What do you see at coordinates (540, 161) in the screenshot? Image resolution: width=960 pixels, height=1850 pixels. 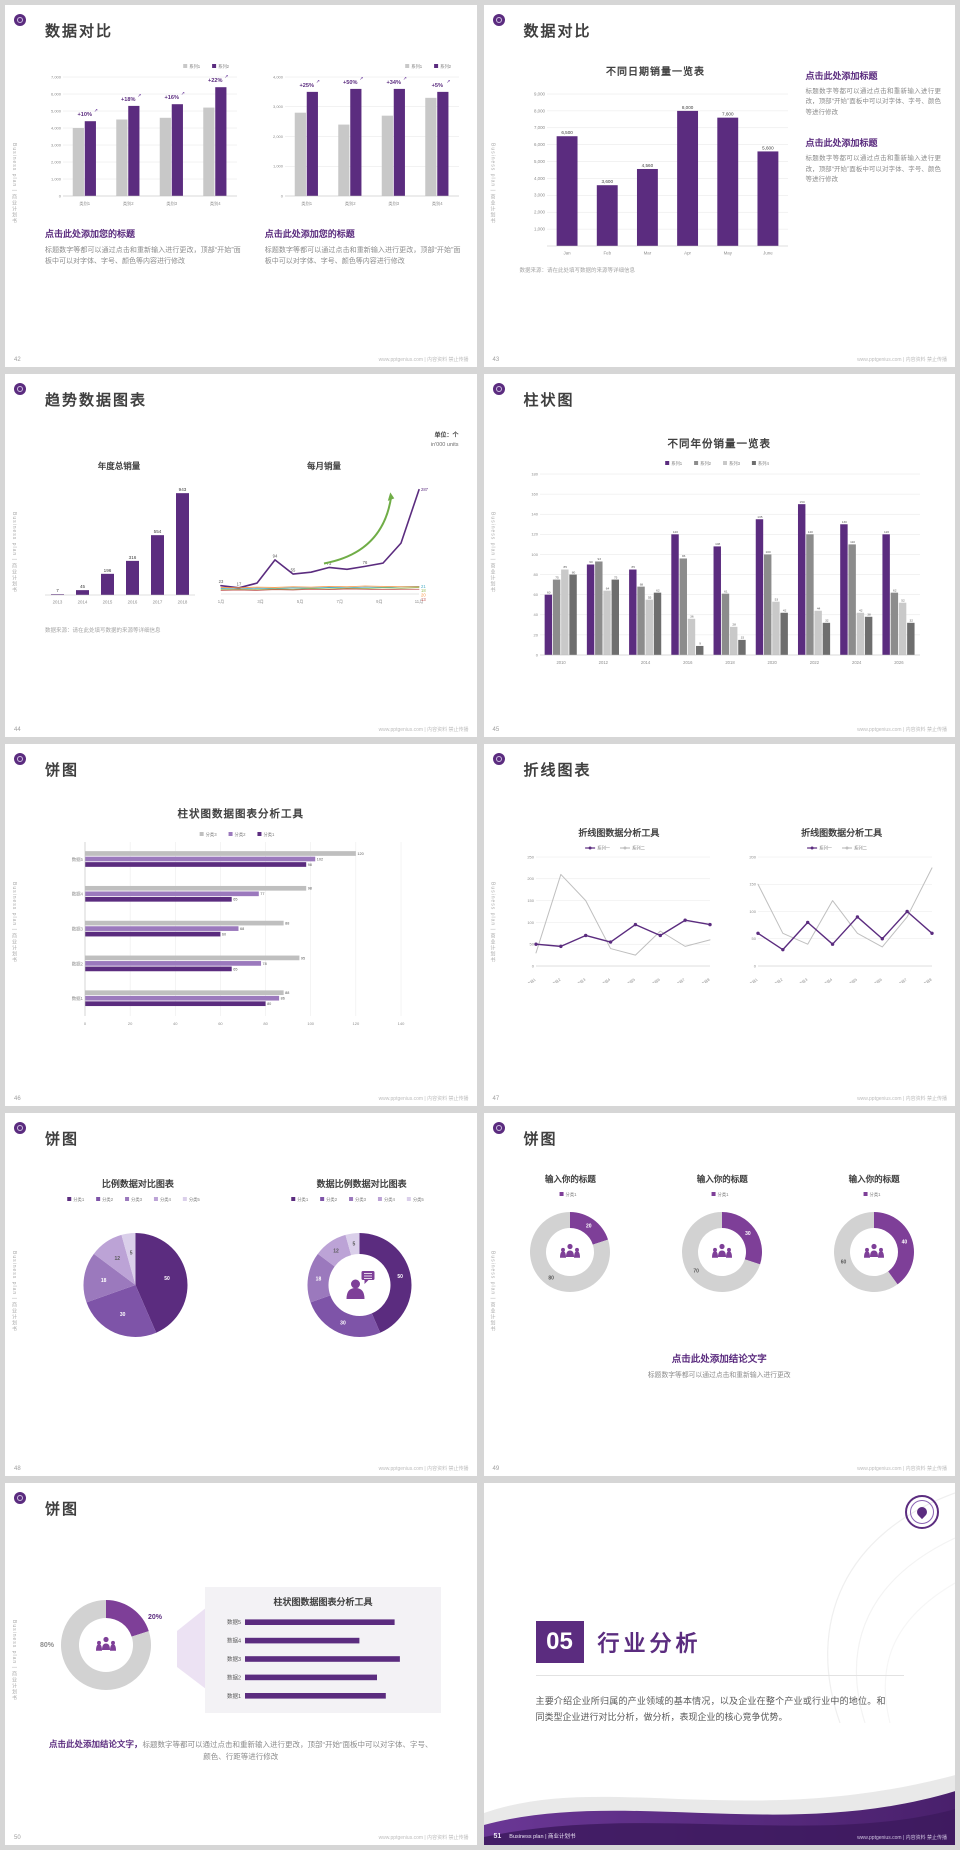 I see `svg-text: 5,000` at bounding box center [540, 161].